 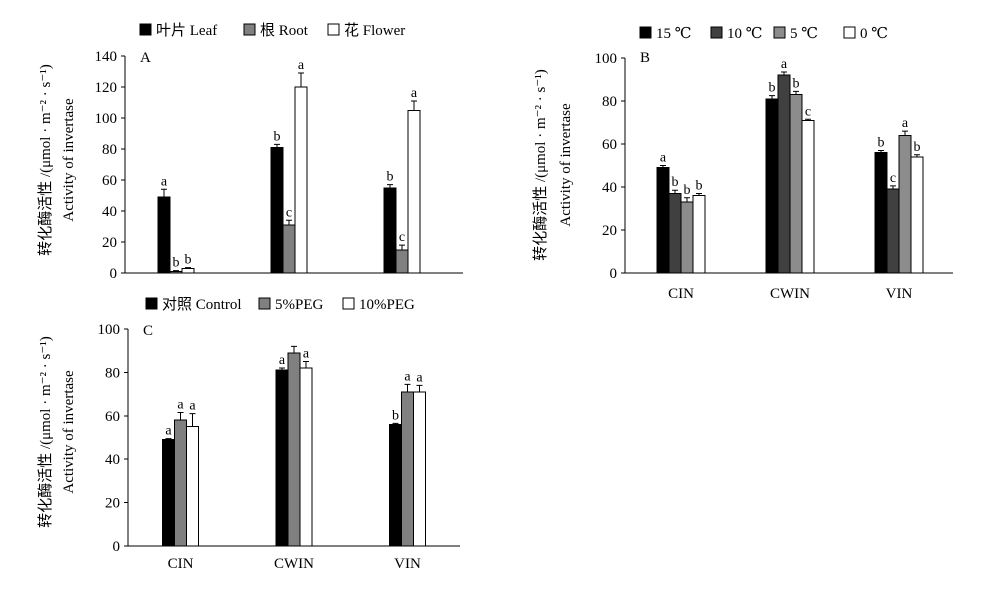 What do you see at coordinates (106, 119) in the screenshot?
I see `y-tick-label: 100` at bounding box center [106, 119].